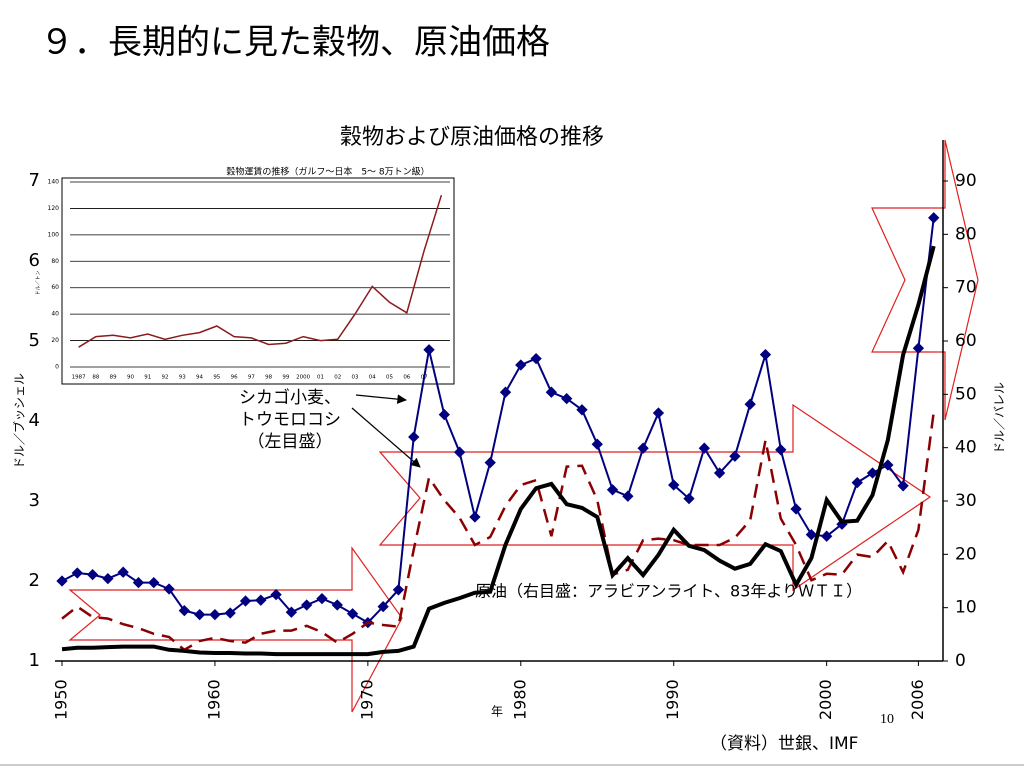  Describe the element at coordinates (130, 378) in the screenshot. I see `inset-x-tick-label: 90` at that location.